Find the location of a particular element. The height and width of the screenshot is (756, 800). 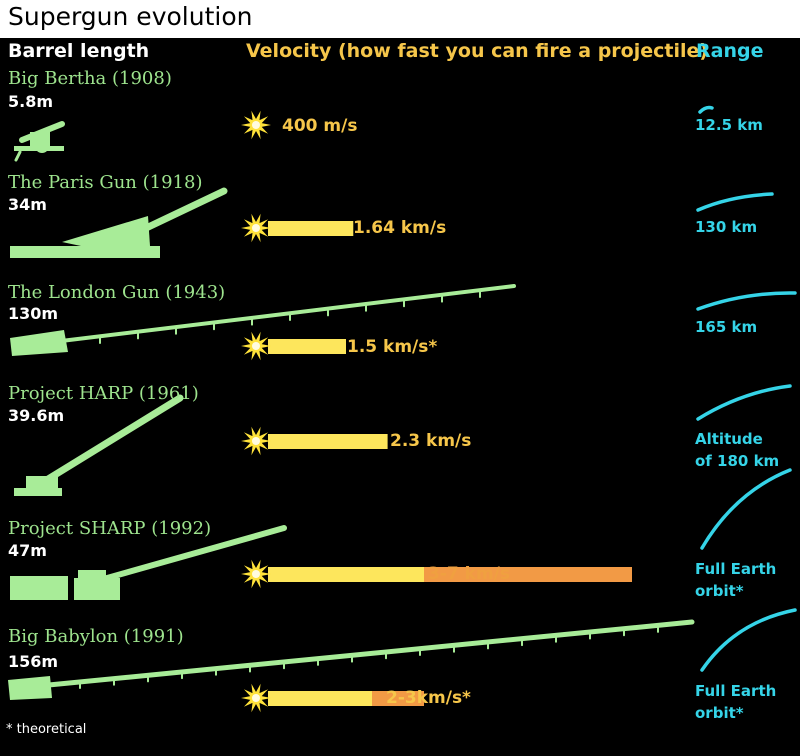

harp-barrel is located at coordinates (110, 441).